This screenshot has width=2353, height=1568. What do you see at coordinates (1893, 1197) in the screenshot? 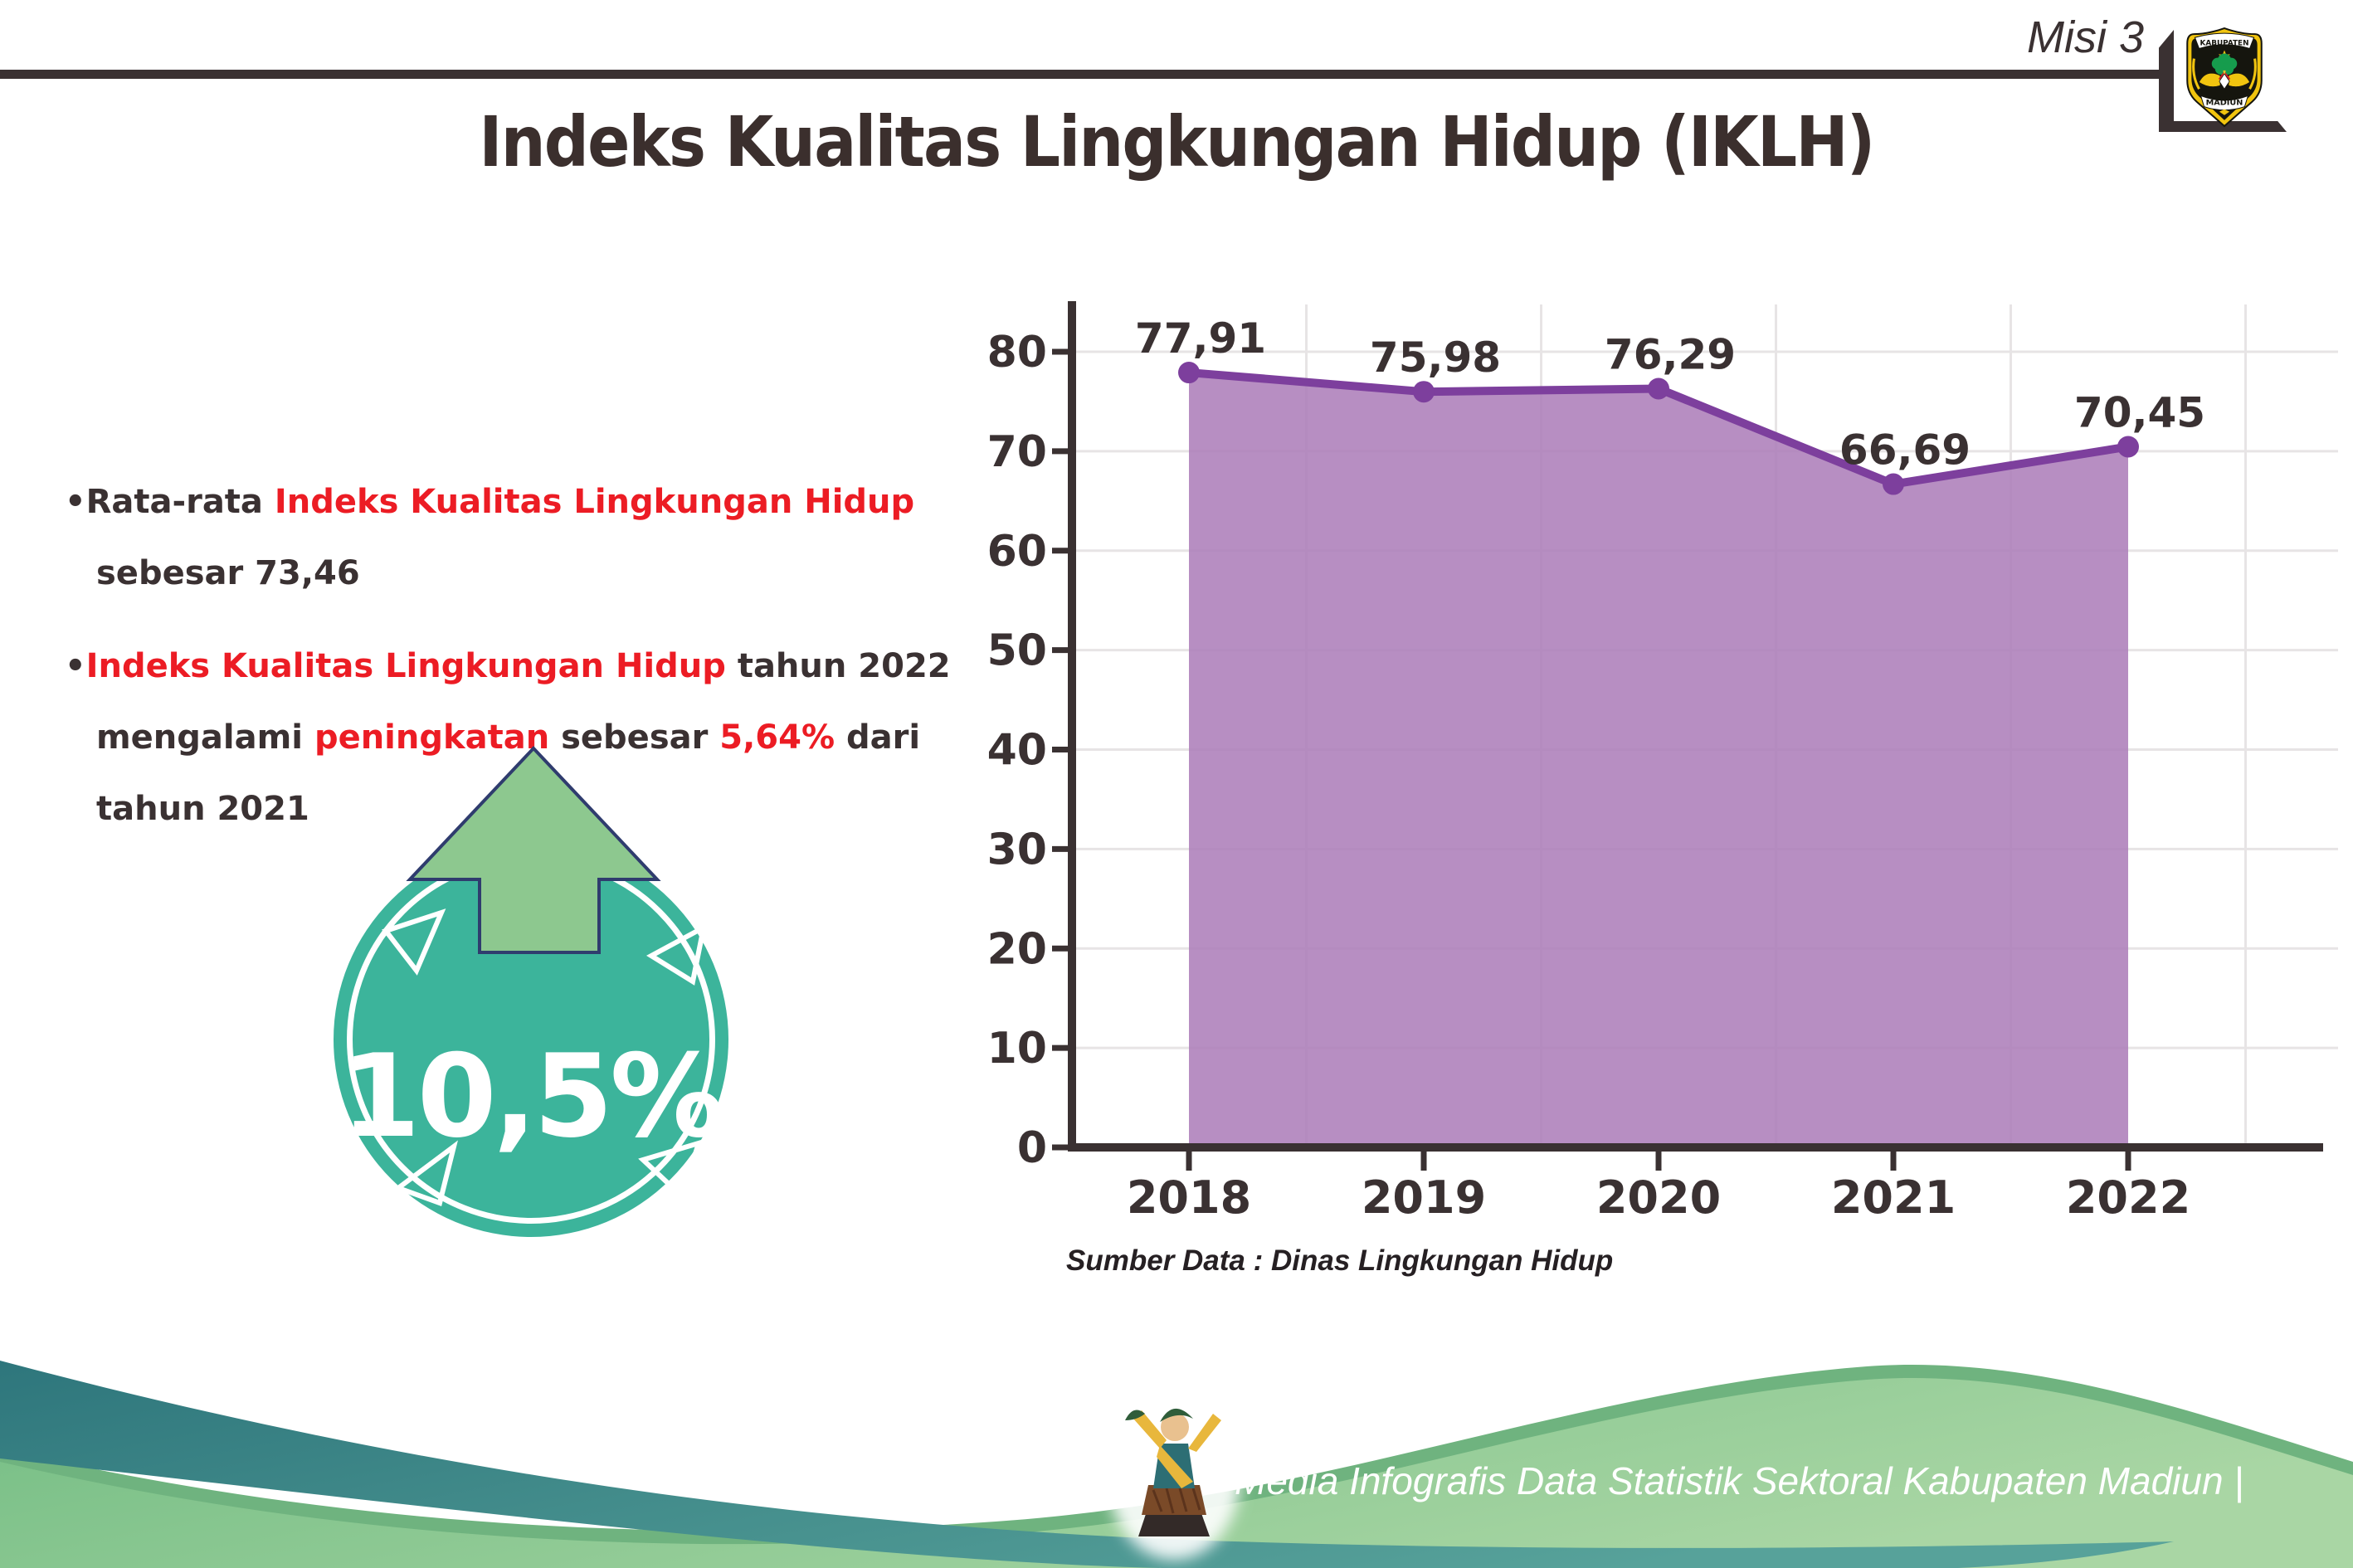
I see `svg-text: 2021` at bounding box center [1893, 1197].